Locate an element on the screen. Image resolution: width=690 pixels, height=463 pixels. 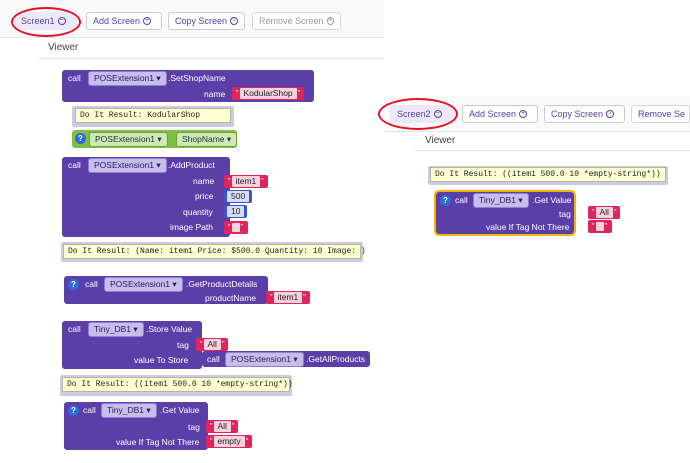
text-block-default: " " is located at coordinates (600, 226).